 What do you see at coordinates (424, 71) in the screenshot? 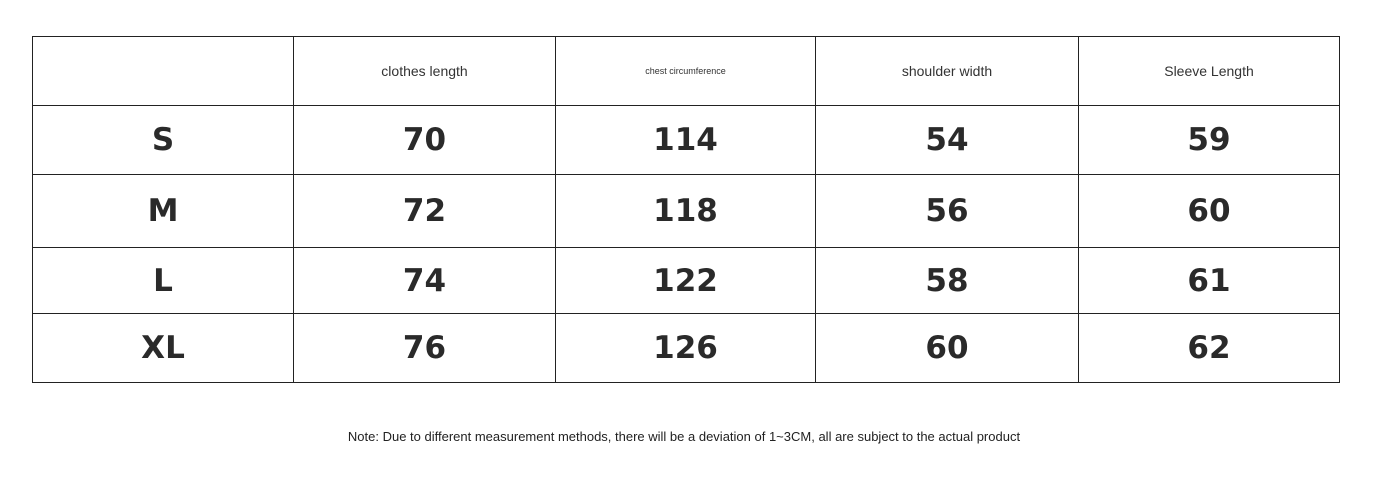
I see `header-cell-clothes-length: clothes length` at bounding box center [424, 71].